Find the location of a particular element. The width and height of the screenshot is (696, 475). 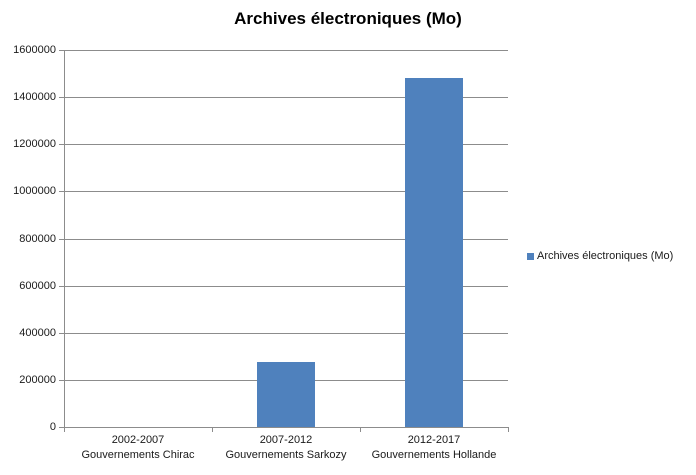

x-category-label: 2007-2012 Gouvernements Sarkozy is located at coordinates (286, 447).